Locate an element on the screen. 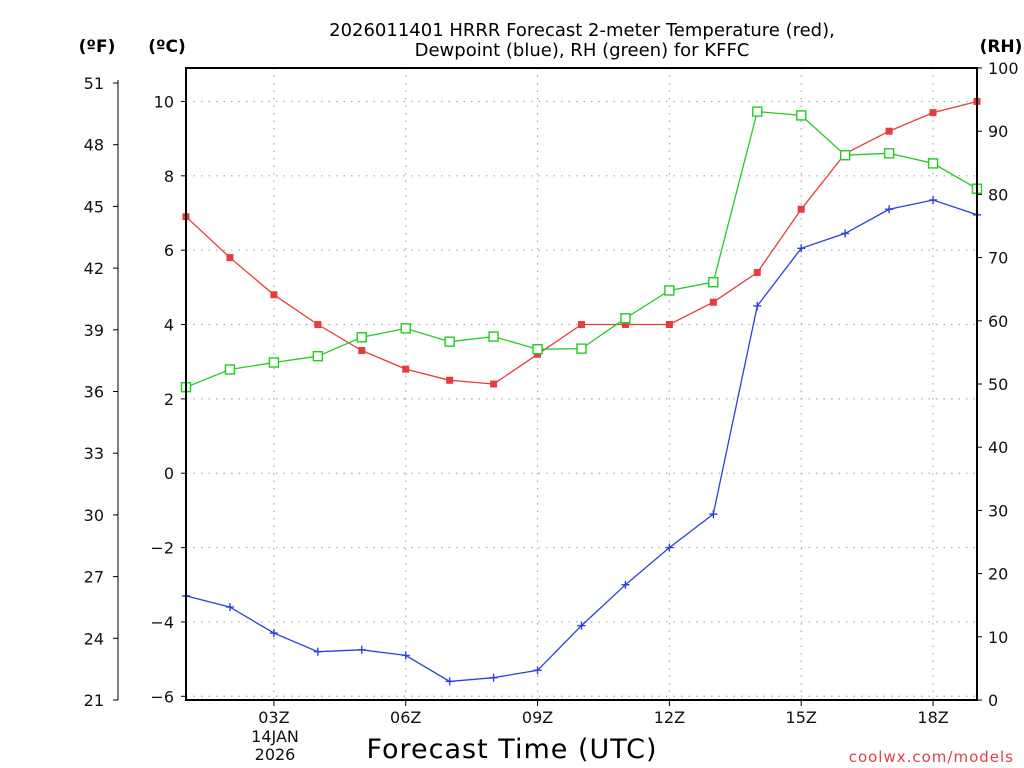 The image size is (1024, 768). x-tick-label: 18Z is located at coordinates (932, 717).